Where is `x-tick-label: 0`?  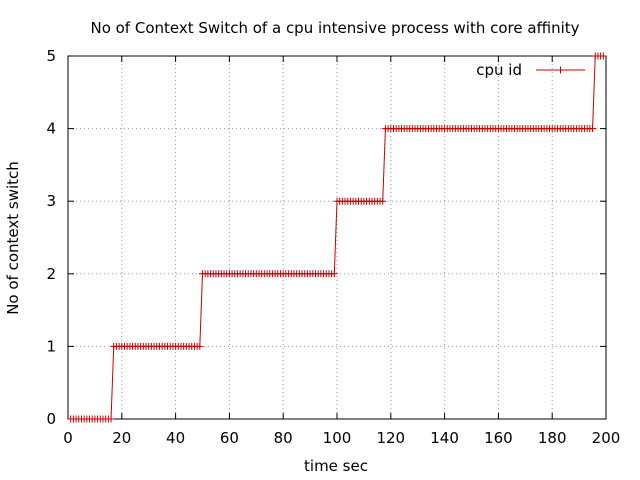
x-tick-label: 0 is located at coordinates (68, 438).